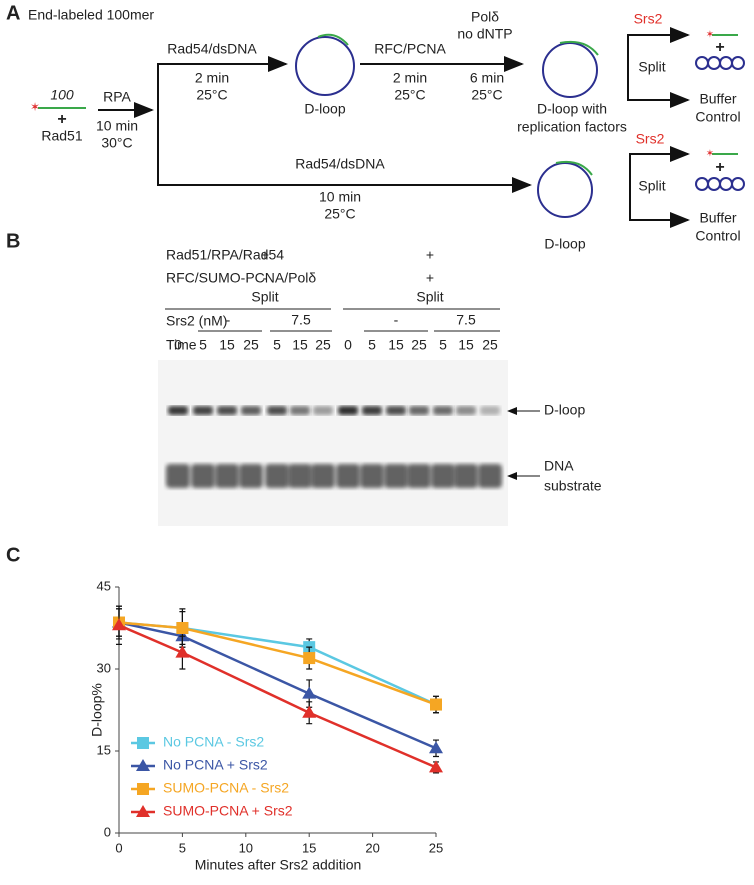  I want to click on band-label: D-loop, so click(564, 410).